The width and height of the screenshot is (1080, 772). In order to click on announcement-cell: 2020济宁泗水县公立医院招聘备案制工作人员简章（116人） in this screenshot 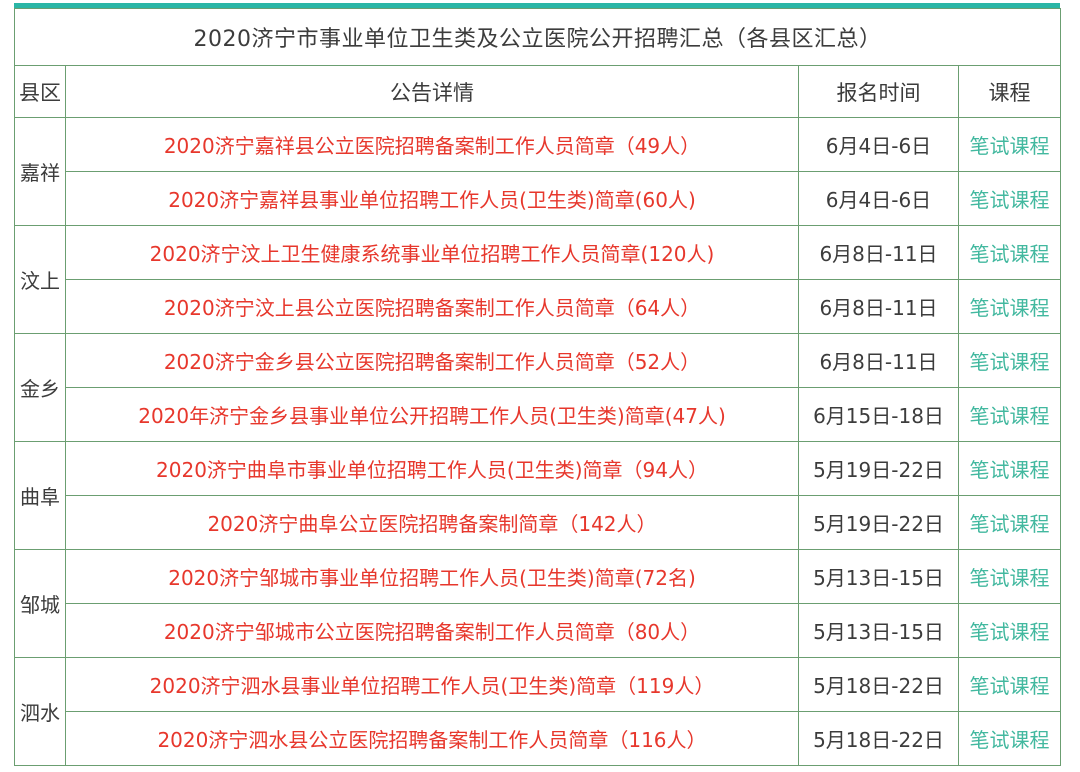, I will do `click(432, 738)`.